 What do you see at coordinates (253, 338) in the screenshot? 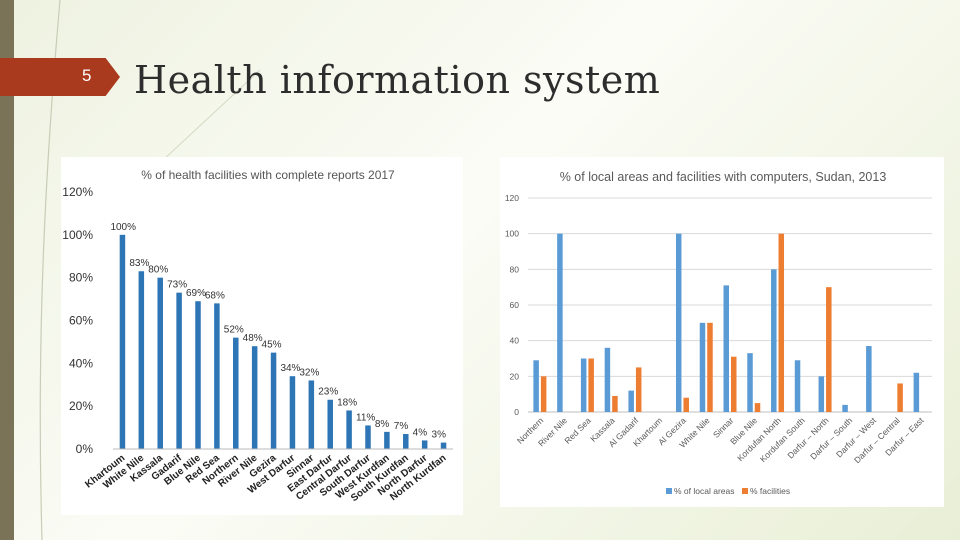
I see `data-label: 48%` at bounding box center [253, 338].